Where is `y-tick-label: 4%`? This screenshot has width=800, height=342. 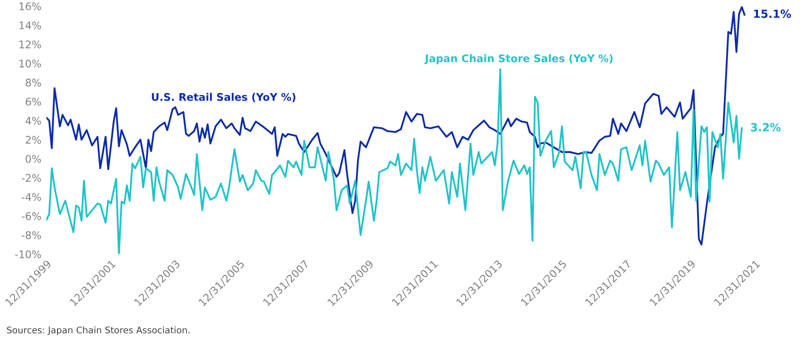
y-tick-label: 4% is located at coordinates (33, 120).